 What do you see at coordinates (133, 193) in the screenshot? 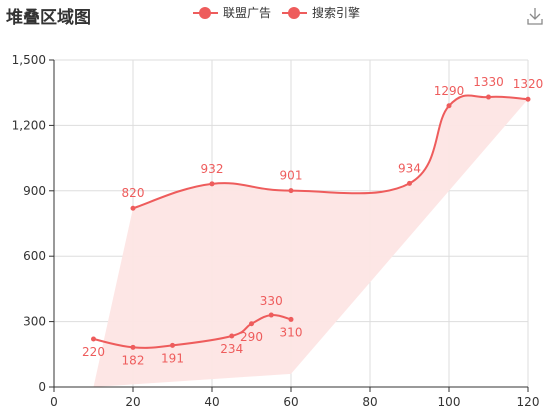
I see `data-label: 820` at bounding box center [133, 193].